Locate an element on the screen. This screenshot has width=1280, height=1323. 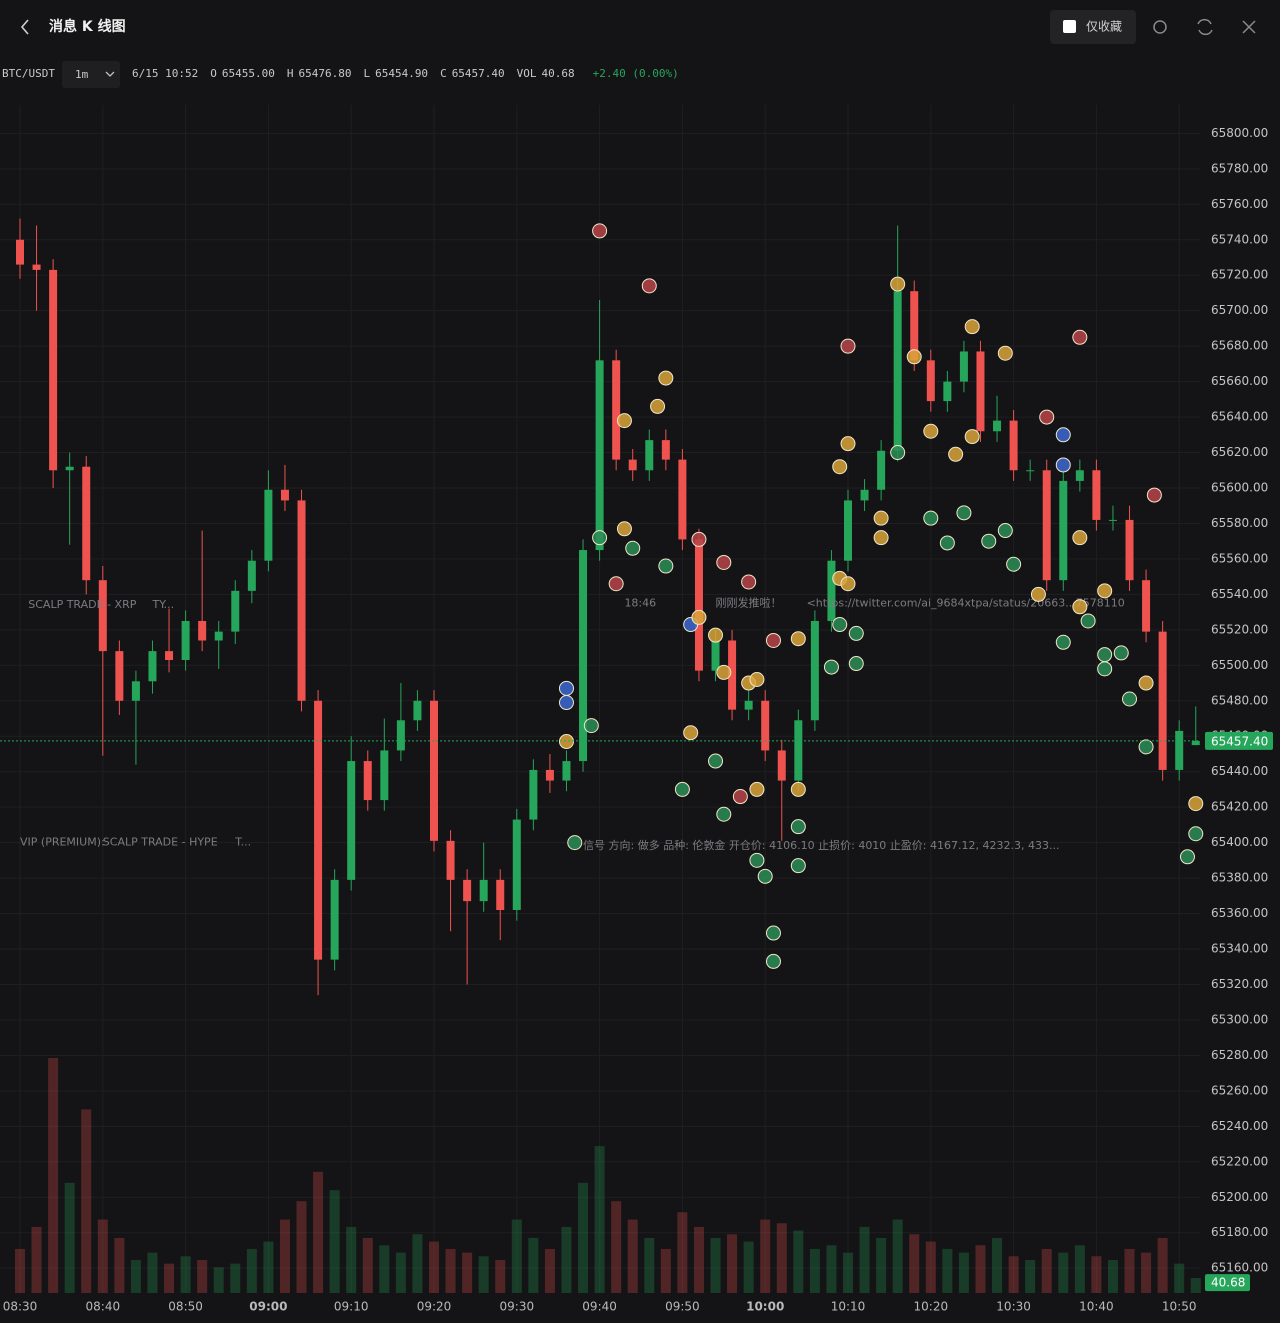
readout-value: 65454.90 is located at coordinates (401, 73).